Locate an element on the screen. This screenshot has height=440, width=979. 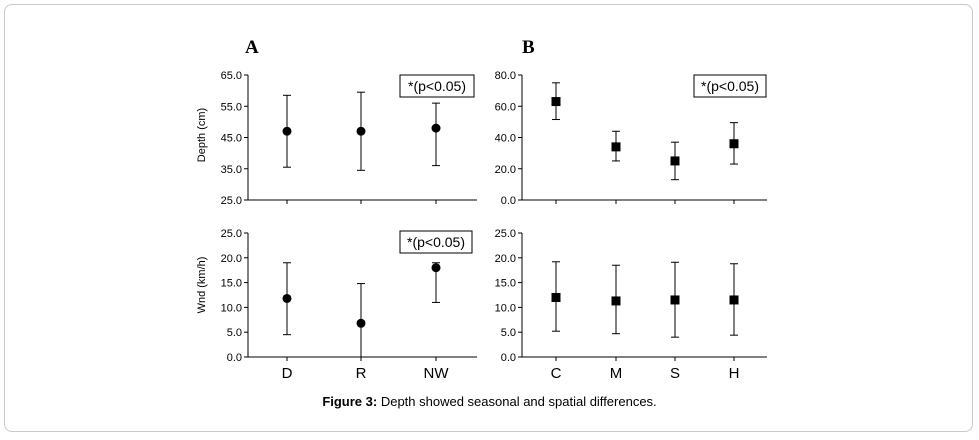
a-annotation: *(p<0.05) is located at coordinates (437, 86).